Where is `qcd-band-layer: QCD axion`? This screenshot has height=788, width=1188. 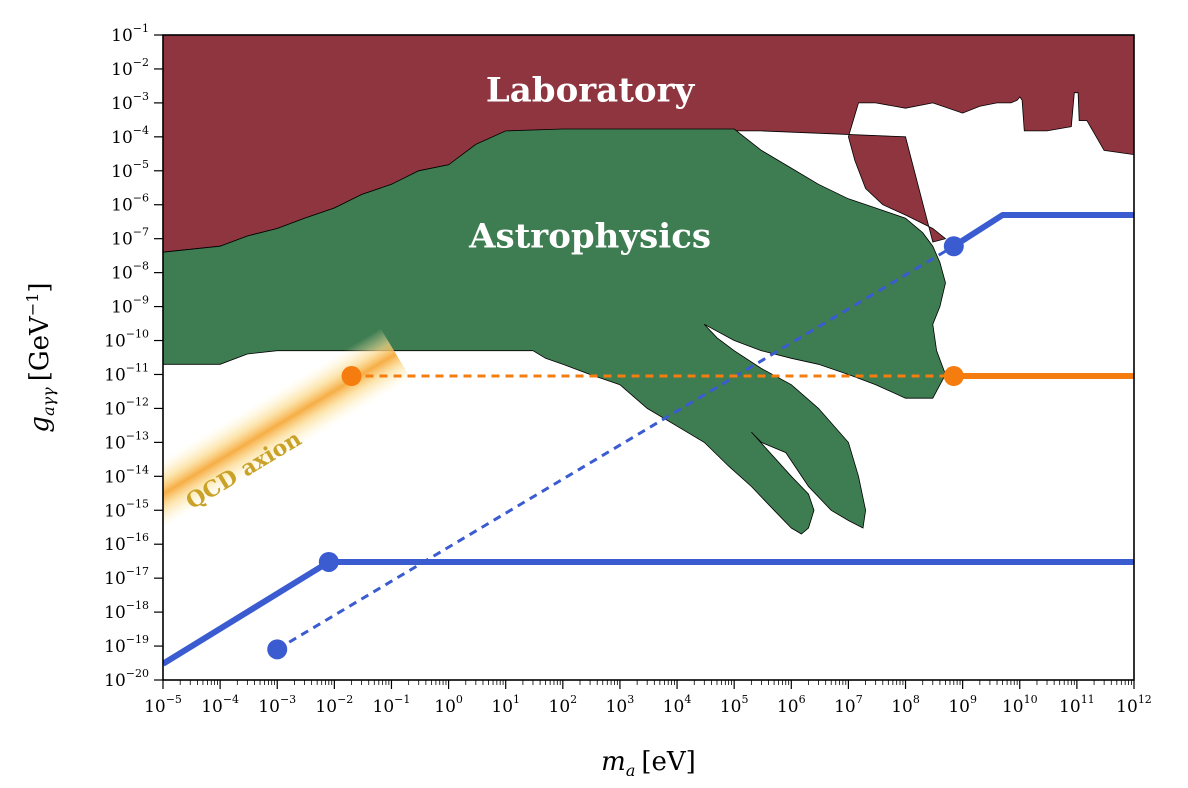 qcd-band-layer: QCD axion is located at coordinates (287, 434).